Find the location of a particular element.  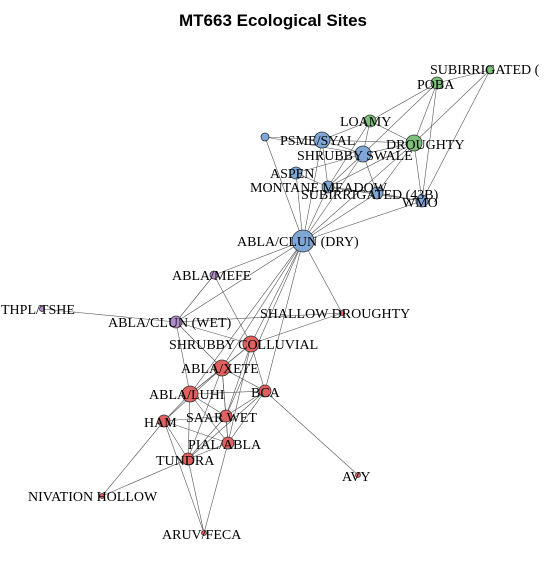

node-poba is located at coordinates (437, 83).